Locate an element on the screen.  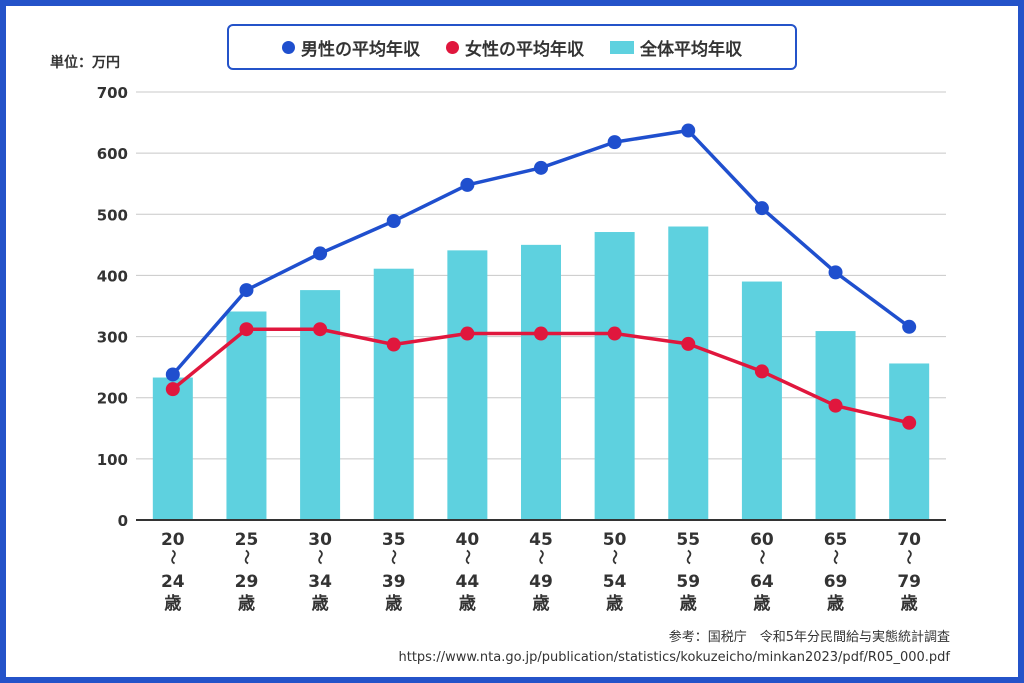
x-tick-label: 50 is located at coordinates (615, 540).